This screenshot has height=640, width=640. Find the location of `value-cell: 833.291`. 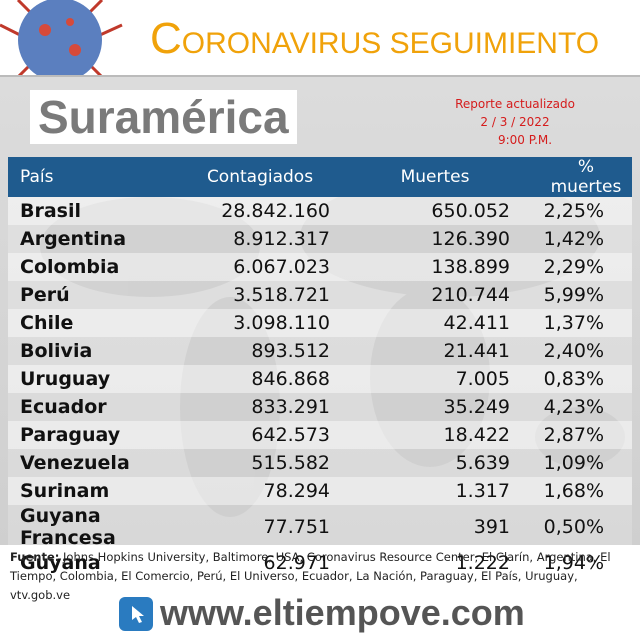

value-cell: 833.291 is located at coordinates (260, 407).